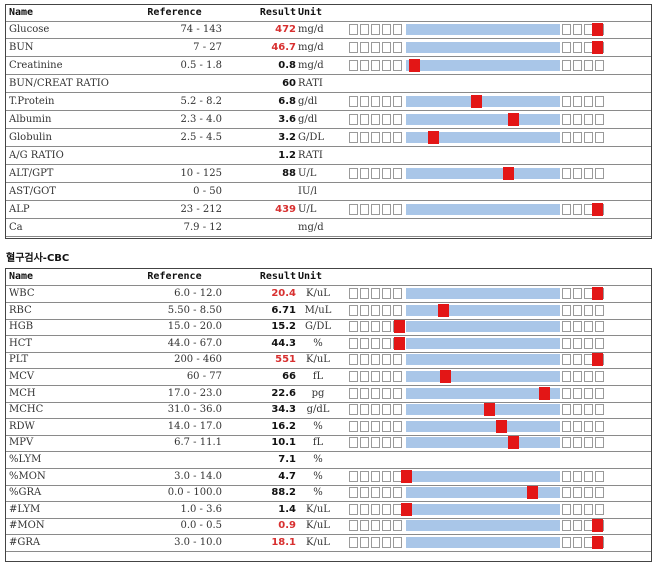 The height and width of the screenshot is (565, 656). What do you see at coordinates (328, 48) in the screenshot?
I see `table-row: BUN 7 - 27 46.7 mg/d` at bounding box center [328, 48].